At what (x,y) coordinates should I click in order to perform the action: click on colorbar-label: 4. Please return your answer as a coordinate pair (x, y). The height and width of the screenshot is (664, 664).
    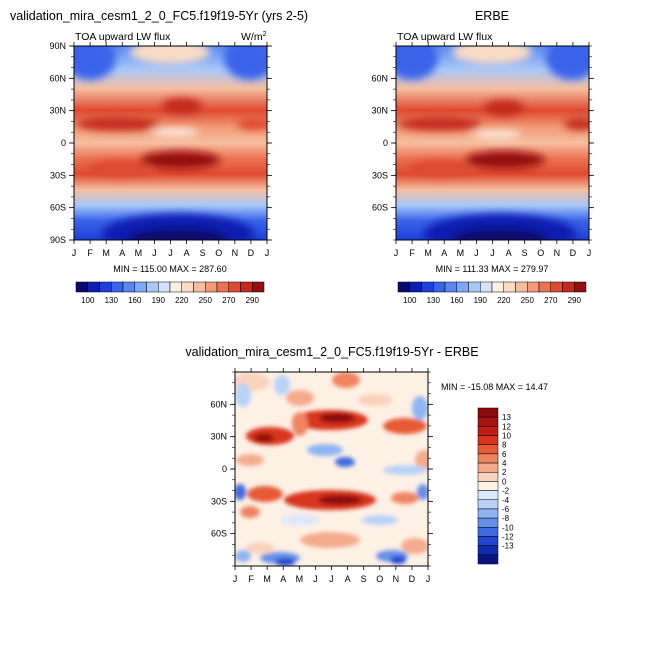
    Looking at the image, I should click on (504, 463).